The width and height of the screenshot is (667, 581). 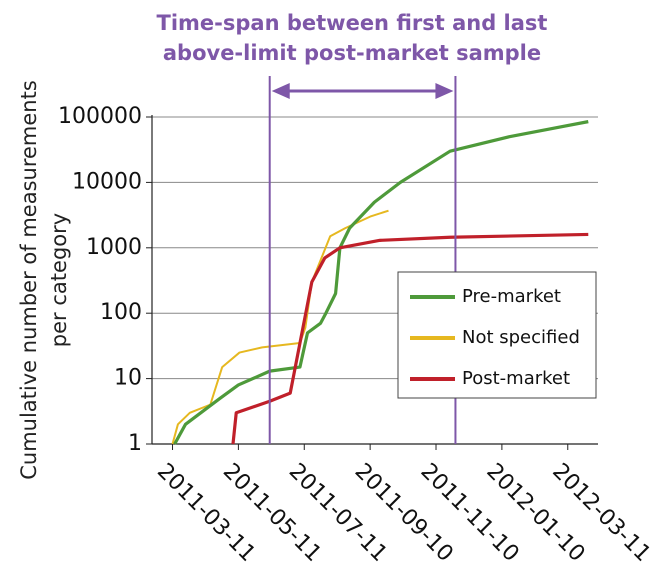 What do you see at coordinates (521, 337) in the screenshot?
I see `legend-label: Not specified` at bounding box center [521, 337].